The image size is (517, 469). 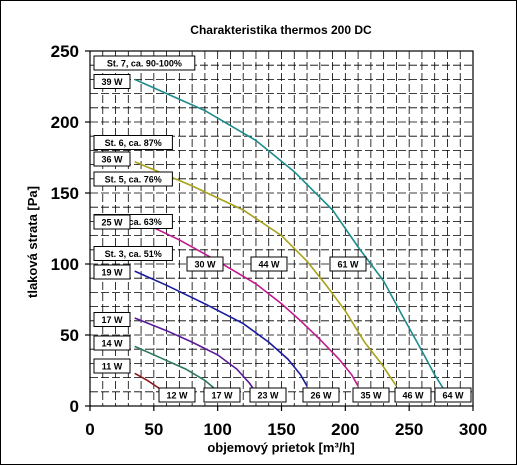 I want to click on start-power-label: 39 W, so click(x=112, y=82).